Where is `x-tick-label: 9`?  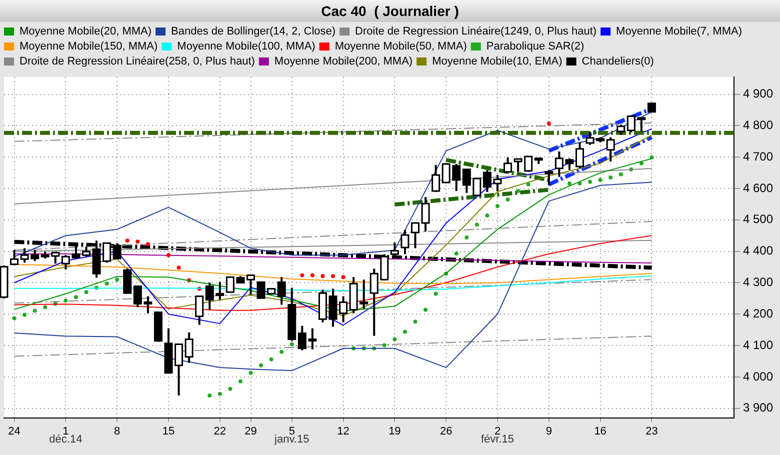 x-tick-label: 9 is located at coordinates (549, 431).